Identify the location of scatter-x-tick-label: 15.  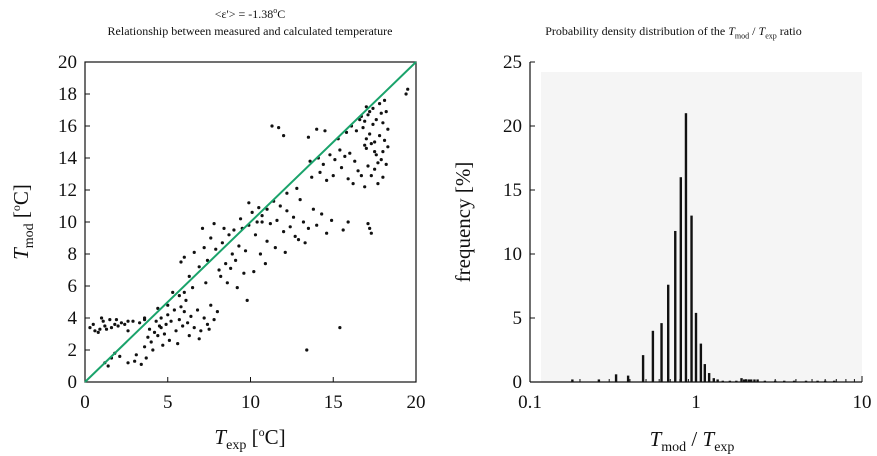
(333, 402).